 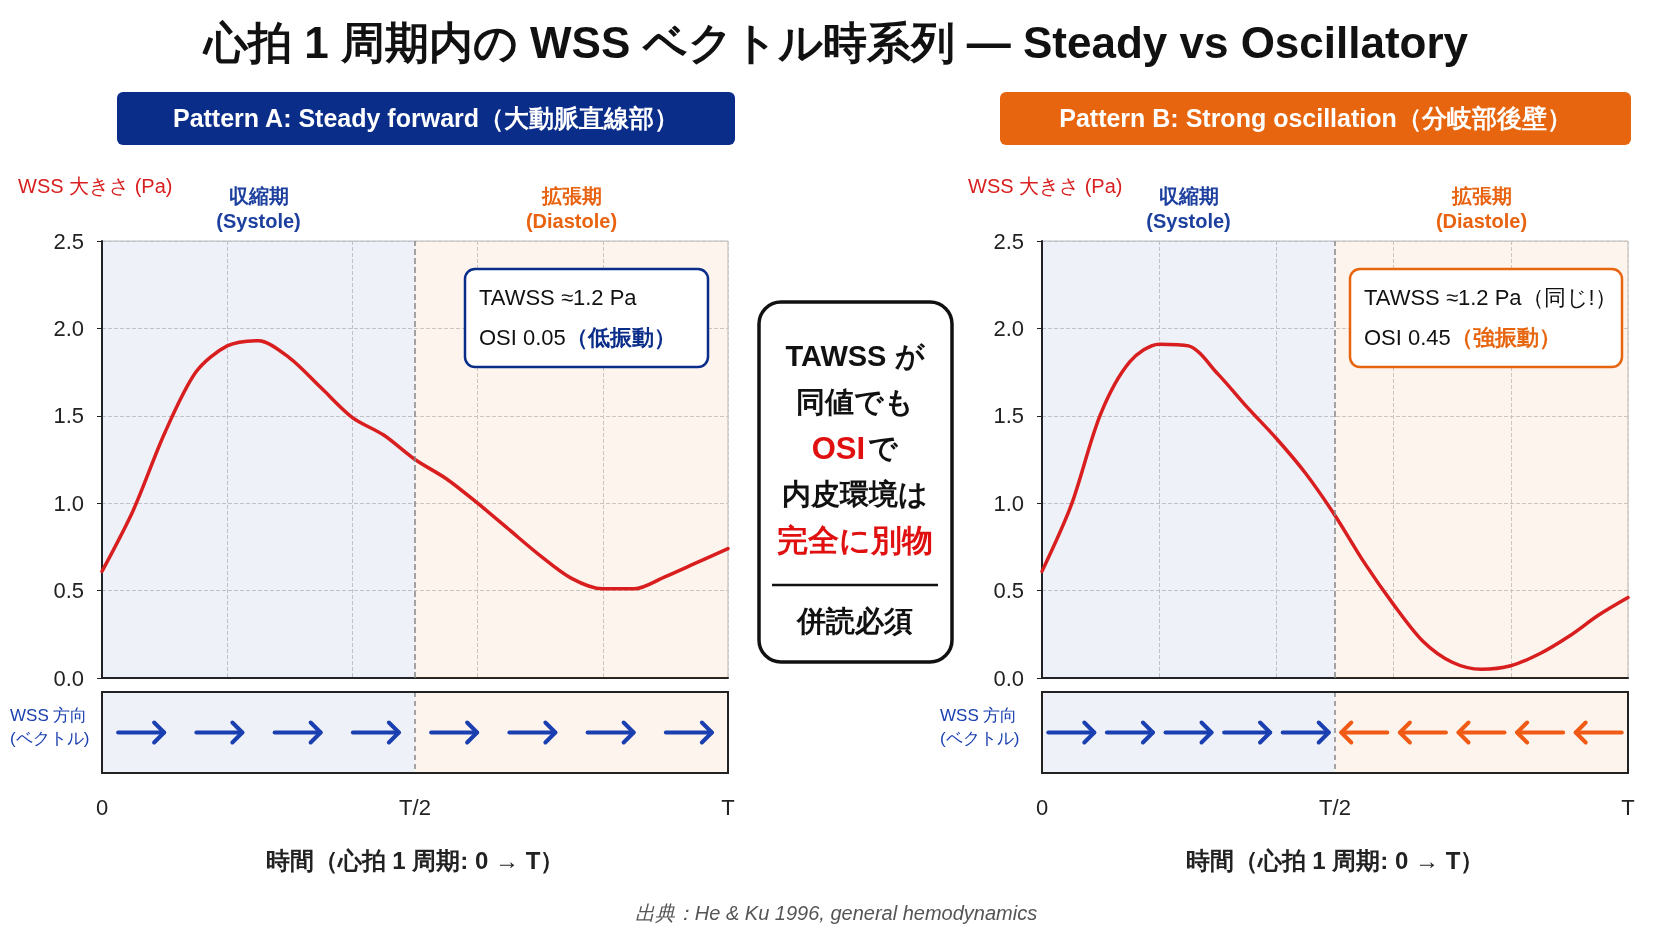 What do you see at coordinates (558, 297) in the screenshot?
I see `annotation: TAWSS ≈1.2 Pa` at bounding box center [558, 297].